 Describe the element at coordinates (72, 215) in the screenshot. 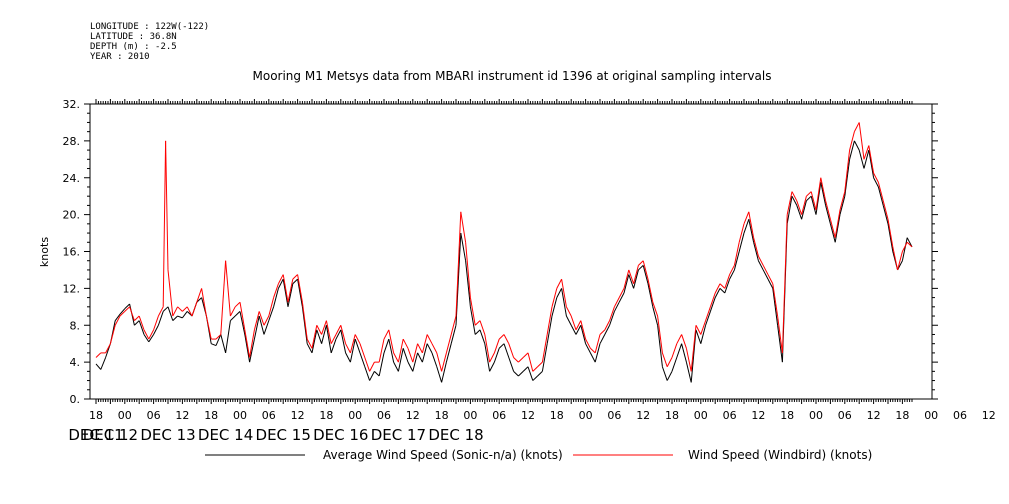

I see `y-tick-label: 20.` at that location.